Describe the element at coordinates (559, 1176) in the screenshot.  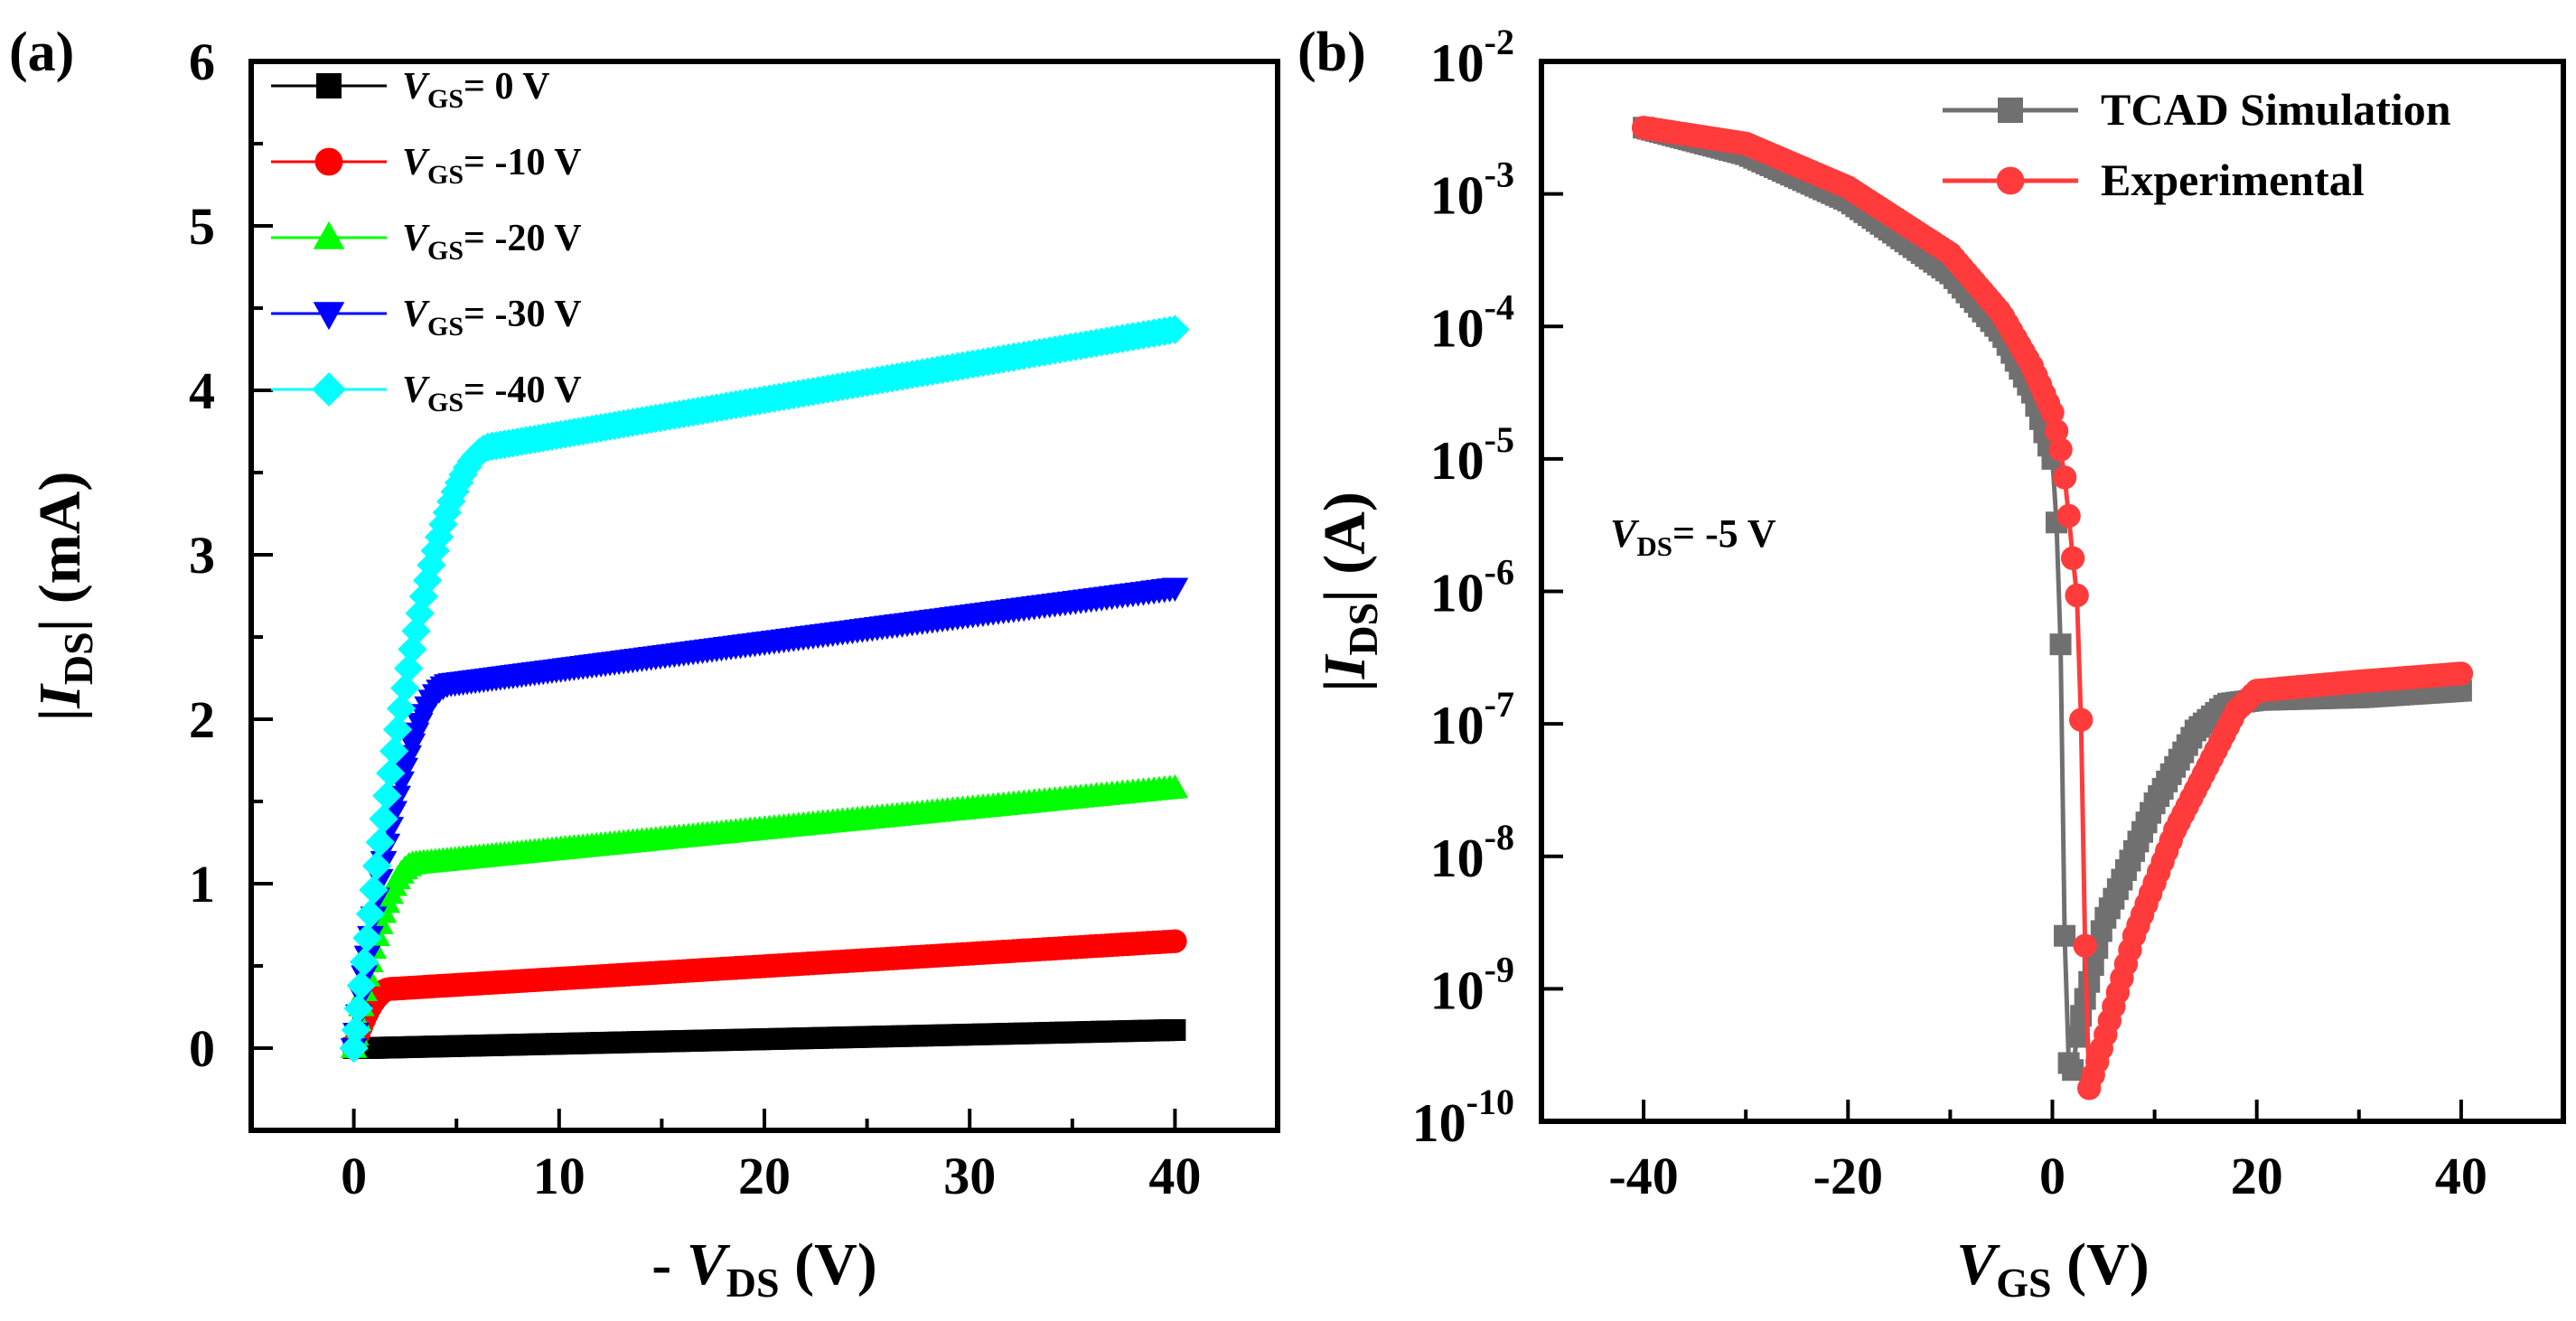
I see `a-x-tick-label: 10` at that location.